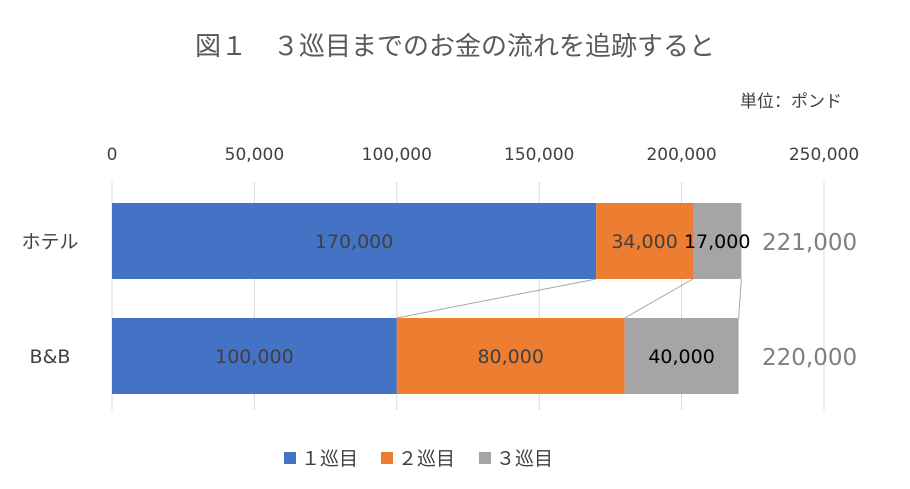 The image size is (910, 489). I want to click on data-label: 100,000, so click(254, 357).